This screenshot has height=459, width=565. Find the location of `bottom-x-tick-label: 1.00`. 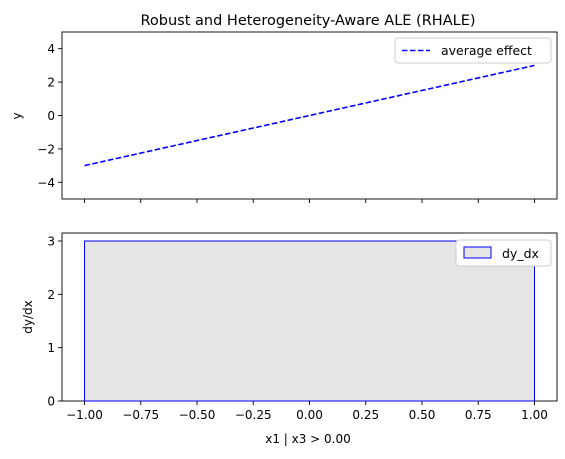

bottom-x-tick-label: 1.00 is located at coordinates (534, 415).